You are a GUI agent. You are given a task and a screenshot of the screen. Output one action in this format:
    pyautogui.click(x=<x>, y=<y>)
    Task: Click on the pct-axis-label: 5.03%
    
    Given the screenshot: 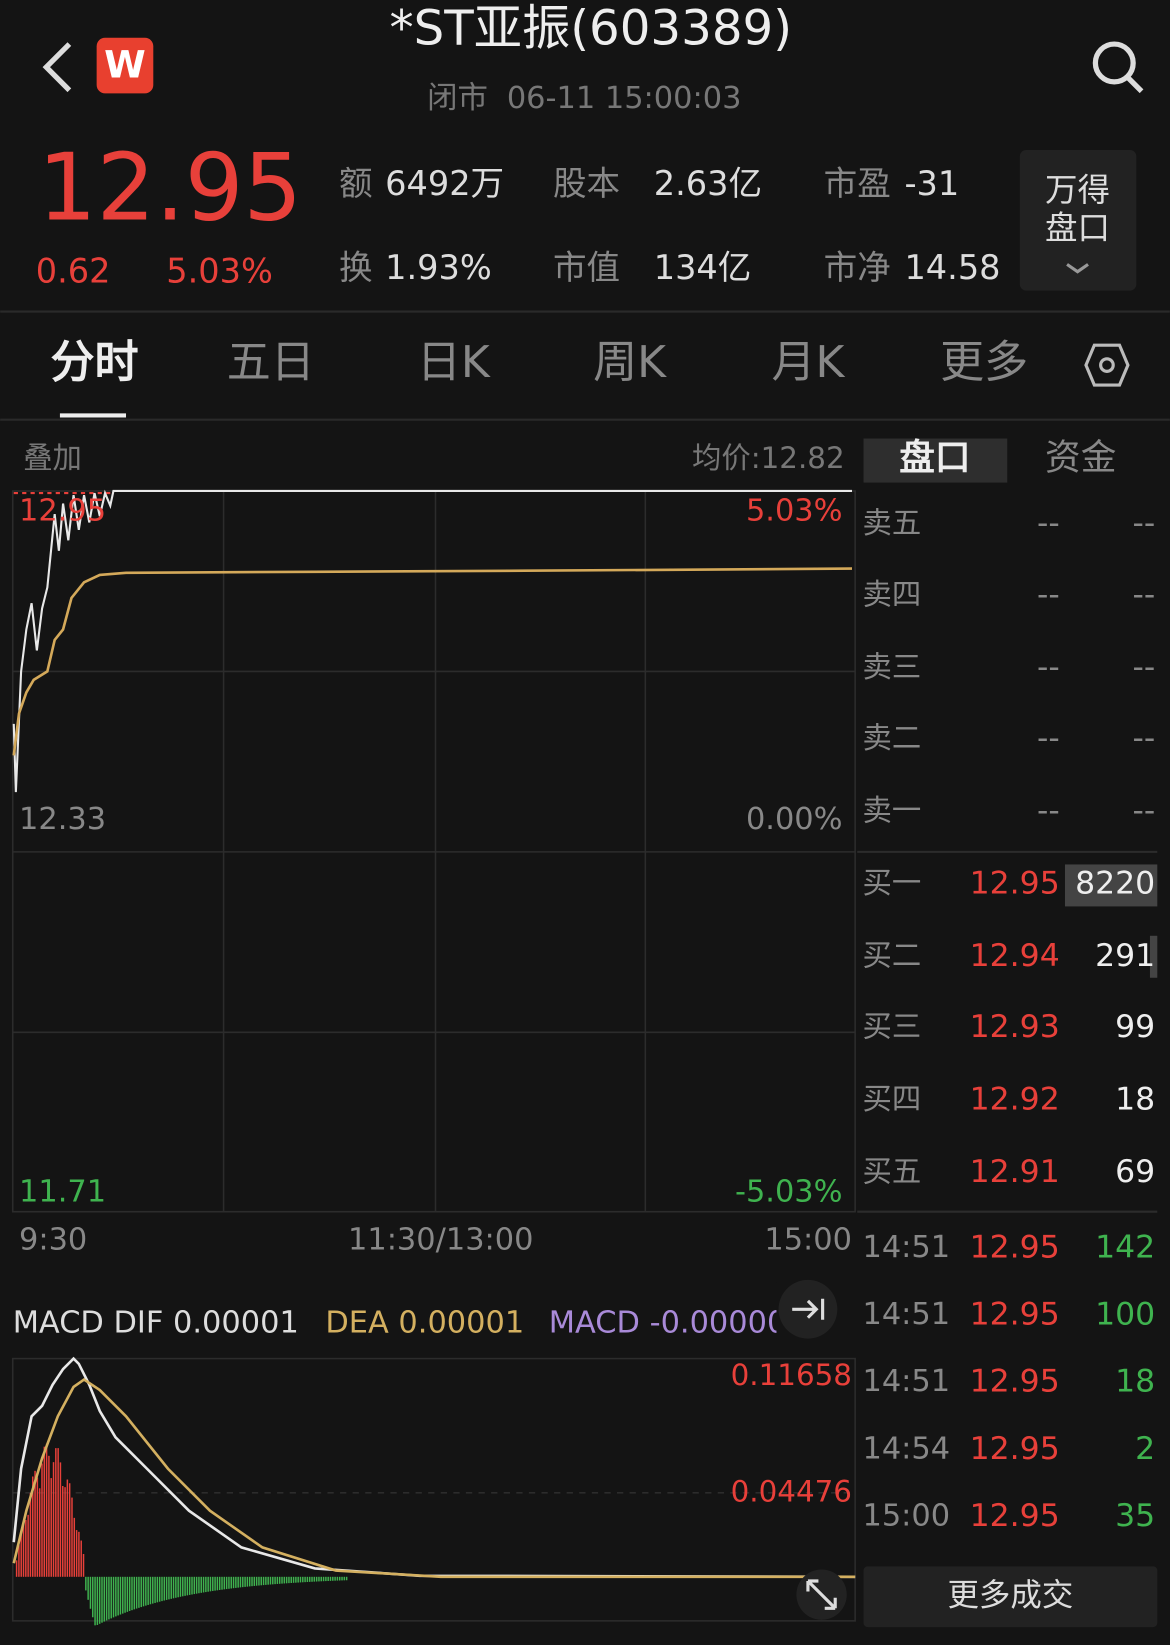 What is the action you would take?
    pyautogui.click(x=794, y=510)
    